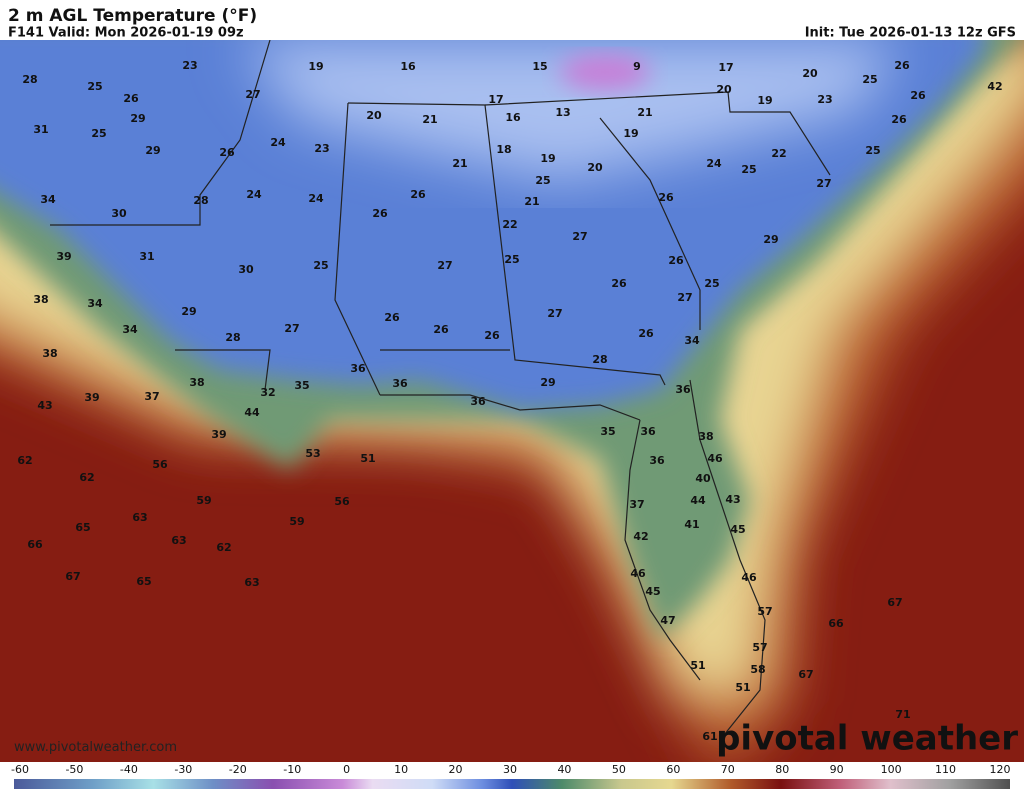 This screenshot has width=1024, height=791. What do you see at coordinates (607, 431) in the screenshot?
I see `temperature-label: 35` at bounding box center [607, 431].